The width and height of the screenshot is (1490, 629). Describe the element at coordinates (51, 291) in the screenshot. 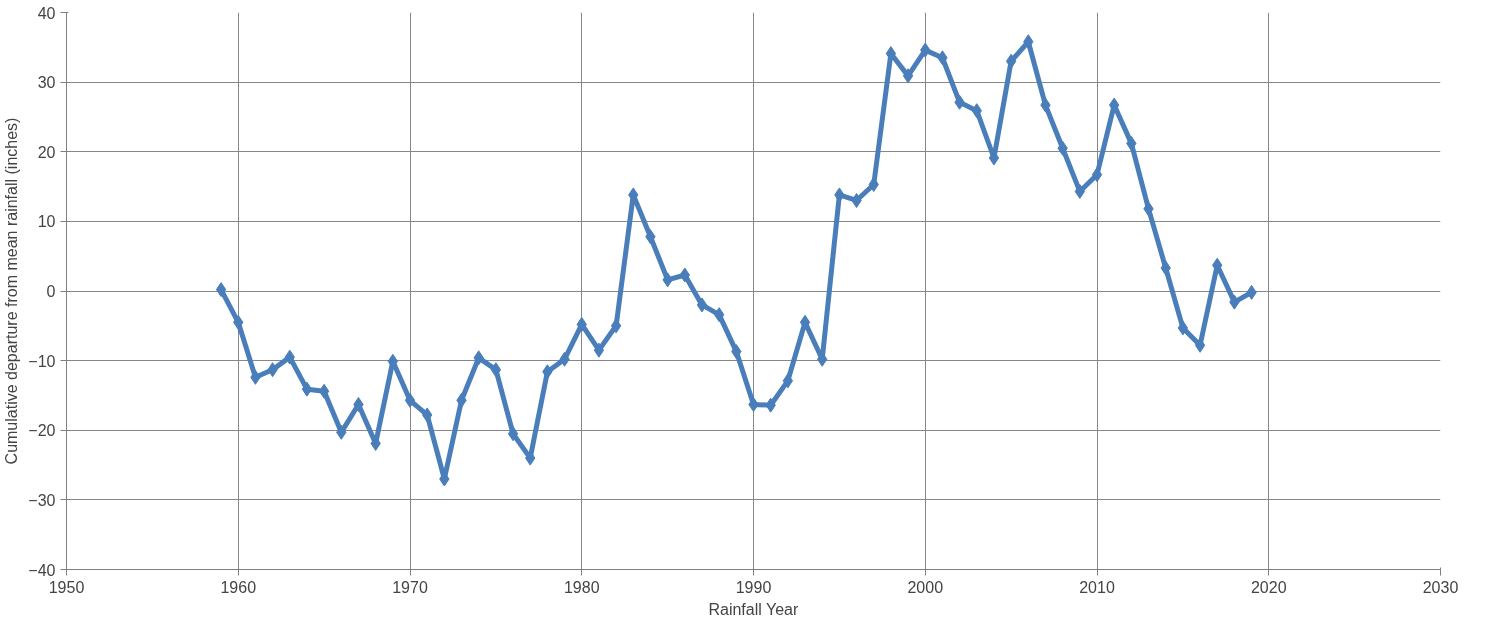

I see `y-tick-label: 0` at that location.